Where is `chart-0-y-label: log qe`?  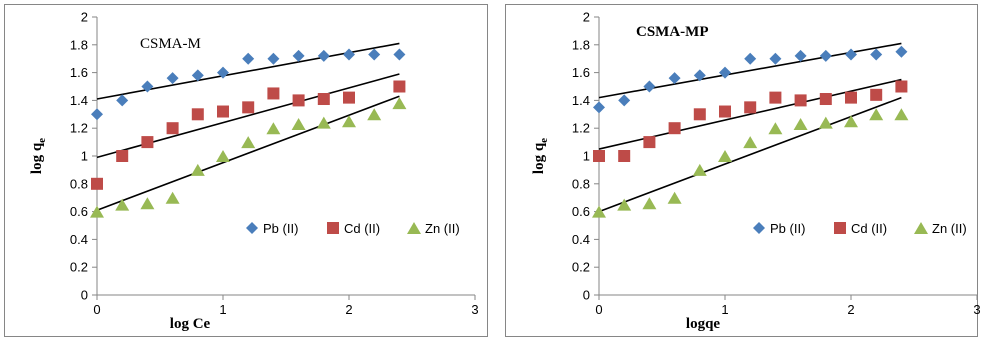
chart-0-y-label: log qe is located at coordinates (38, 156).